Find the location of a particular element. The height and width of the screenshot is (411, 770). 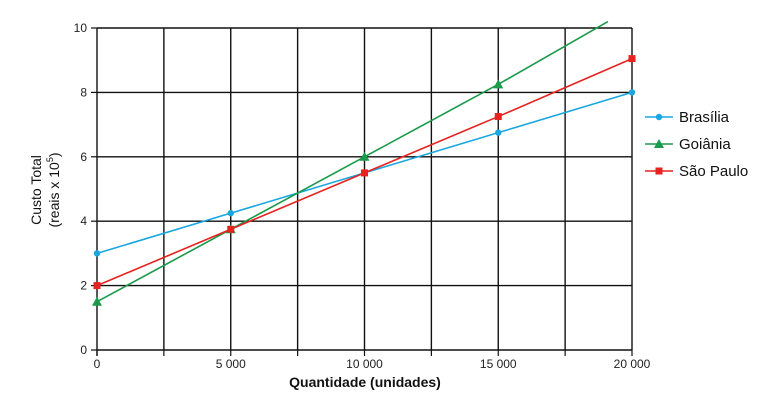

x-tick-label: 0 is located at coordinates (97, 364).